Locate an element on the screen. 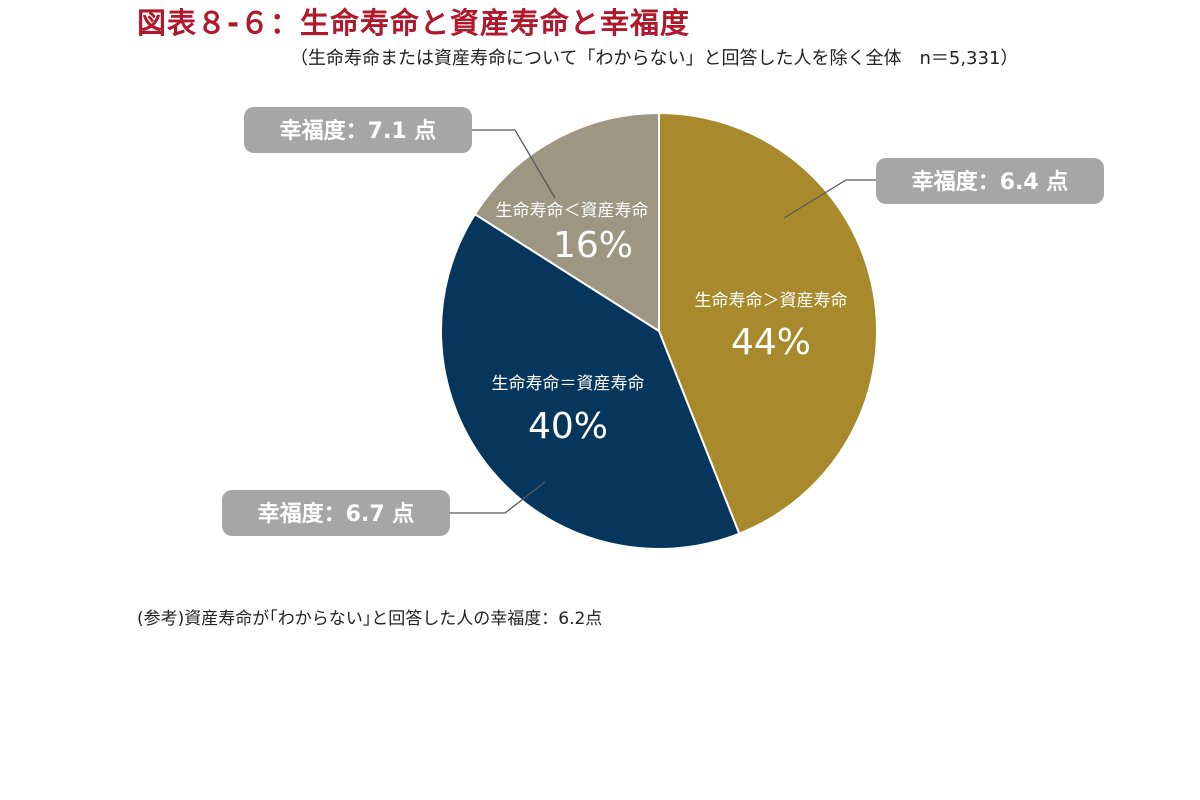  slice-category-label: 生命寿命＞資産寿命 is located at coordinates (771, 301).